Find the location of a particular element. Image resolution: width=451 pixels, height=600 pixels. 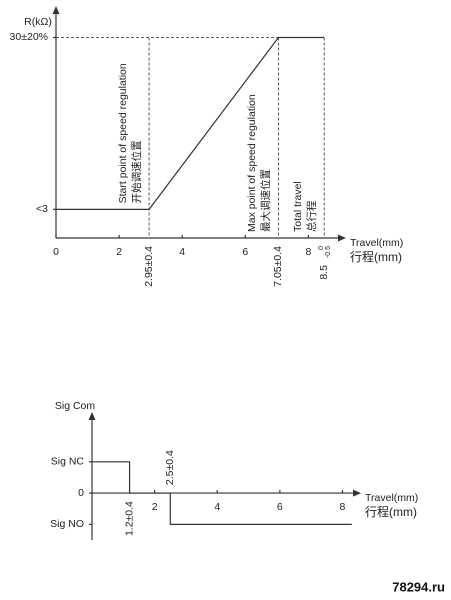

marker-note: Max point of speed regulation is located at coordinates (252, 163).